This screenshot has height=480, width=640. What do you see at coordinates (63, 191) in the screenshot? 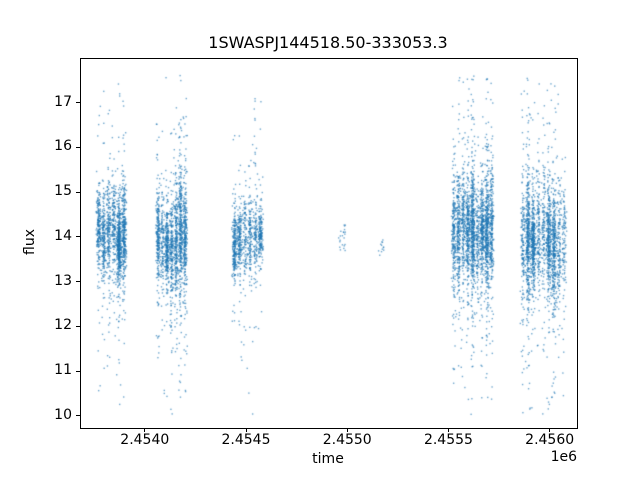
I see `y-tick-label: 15` at bounding box center [63, 191].